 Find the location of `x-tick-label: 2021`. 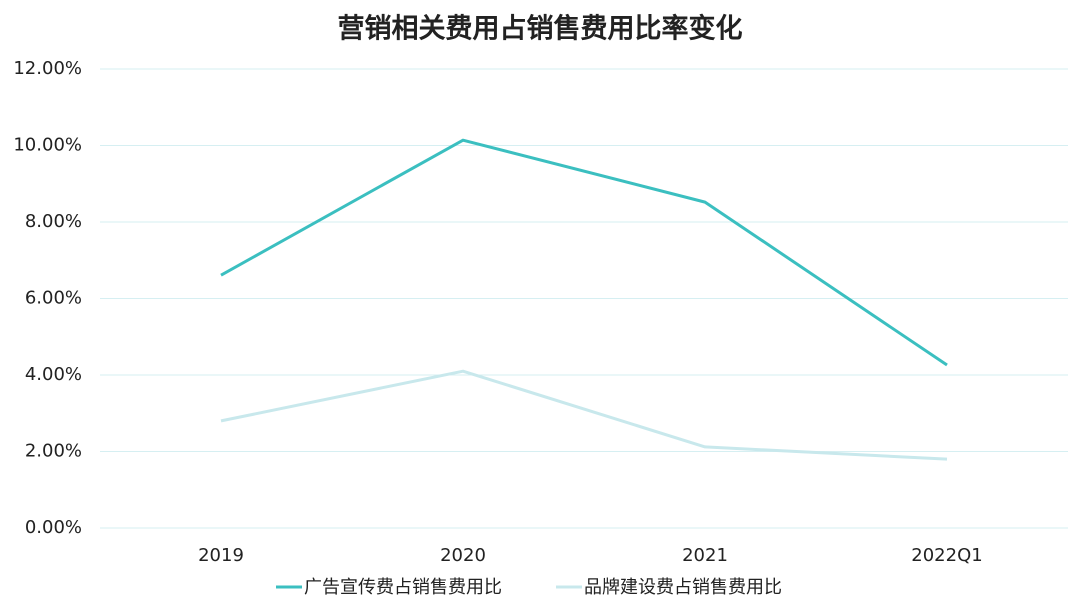

x-tick-label: 2021 is located at coordinates (705, 555).